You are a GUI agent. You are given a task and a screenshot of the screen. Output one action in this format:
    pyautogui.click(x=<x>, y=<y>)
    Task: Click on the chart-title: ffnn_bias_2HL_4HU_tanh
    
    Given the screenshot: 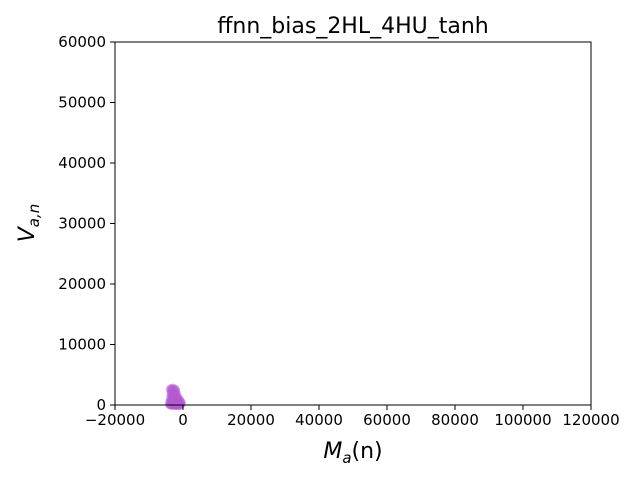 What is the action you would take?
    pyautogui.click(x=353, y=26)
    